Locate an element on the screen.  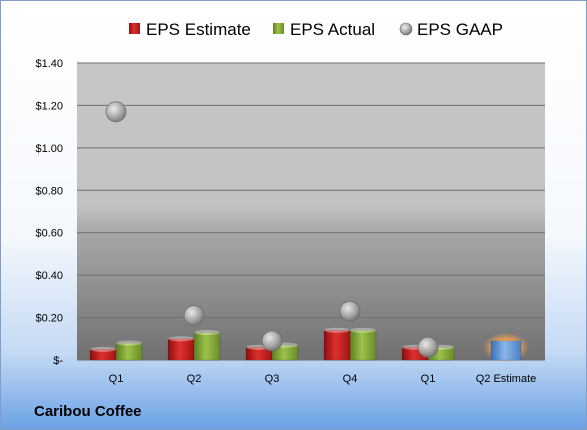
legend-label: EPS Actual is located at coordinates (332, 29).